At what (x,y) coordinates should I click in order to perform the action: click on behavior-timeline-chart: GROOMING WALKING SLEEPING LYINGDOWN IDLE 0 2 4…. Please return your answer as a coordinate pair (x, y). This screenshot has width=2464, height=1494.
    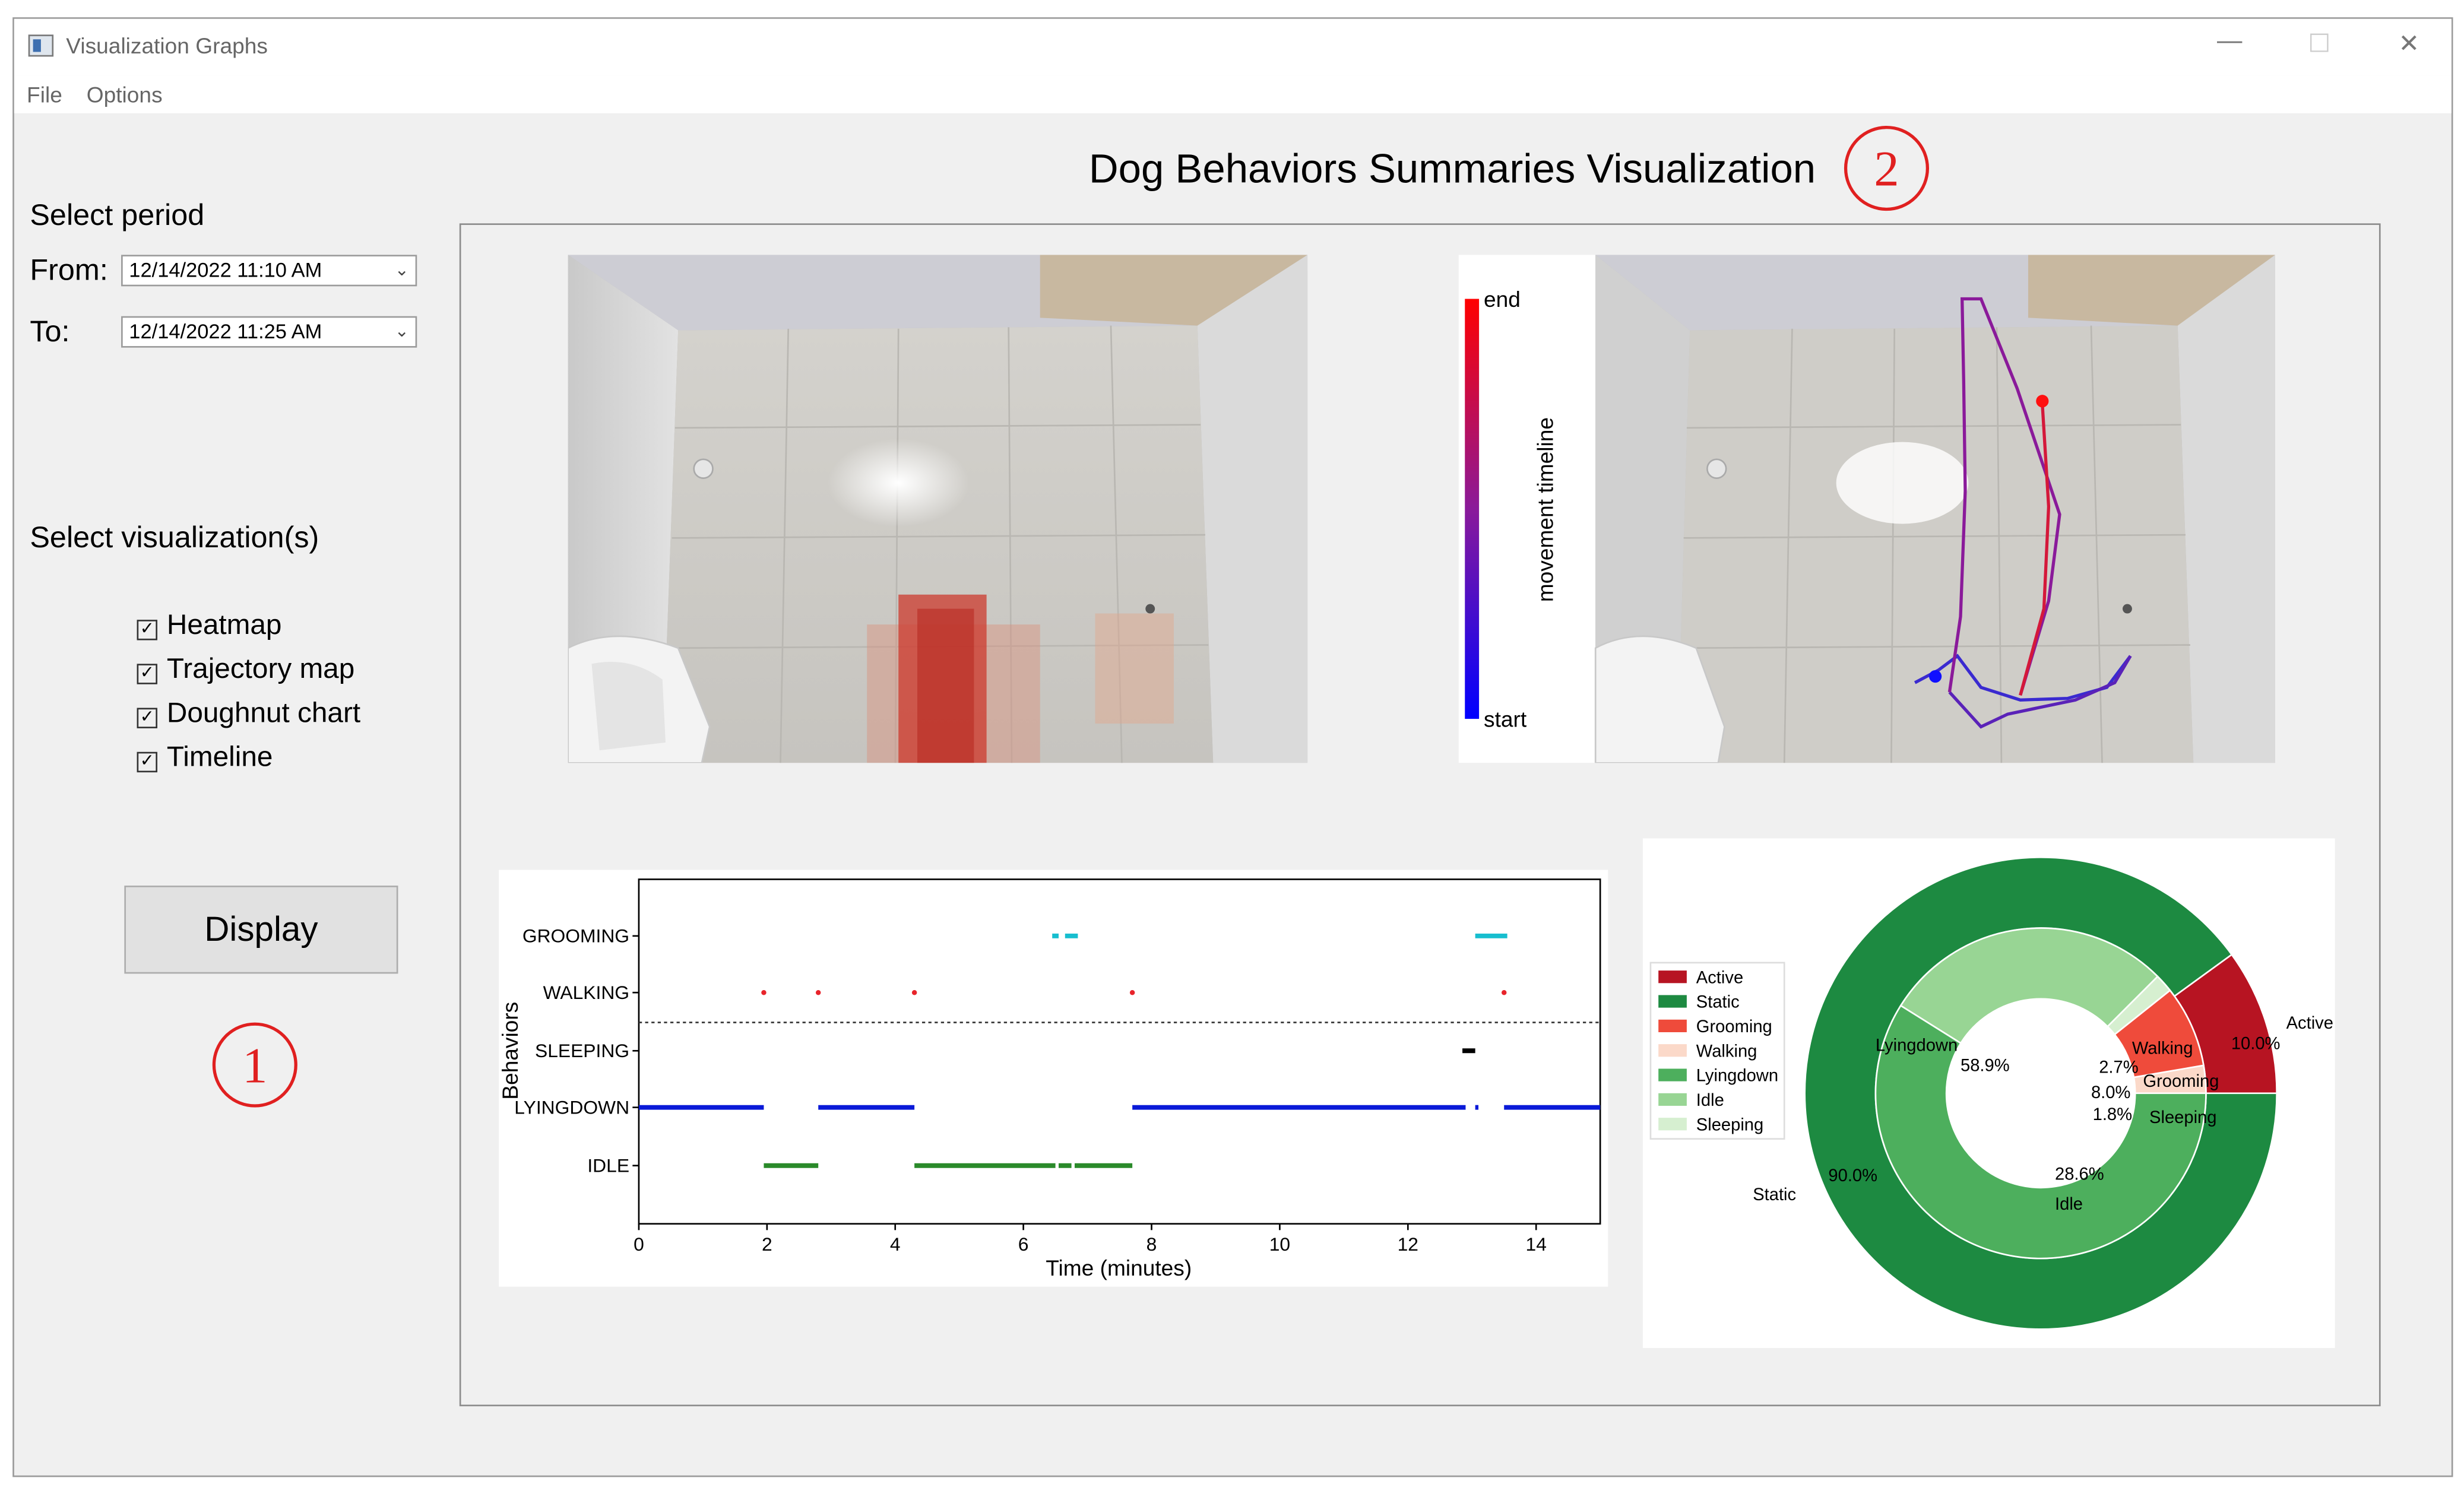
    Looking at the image, I should click on (1053, 1078).